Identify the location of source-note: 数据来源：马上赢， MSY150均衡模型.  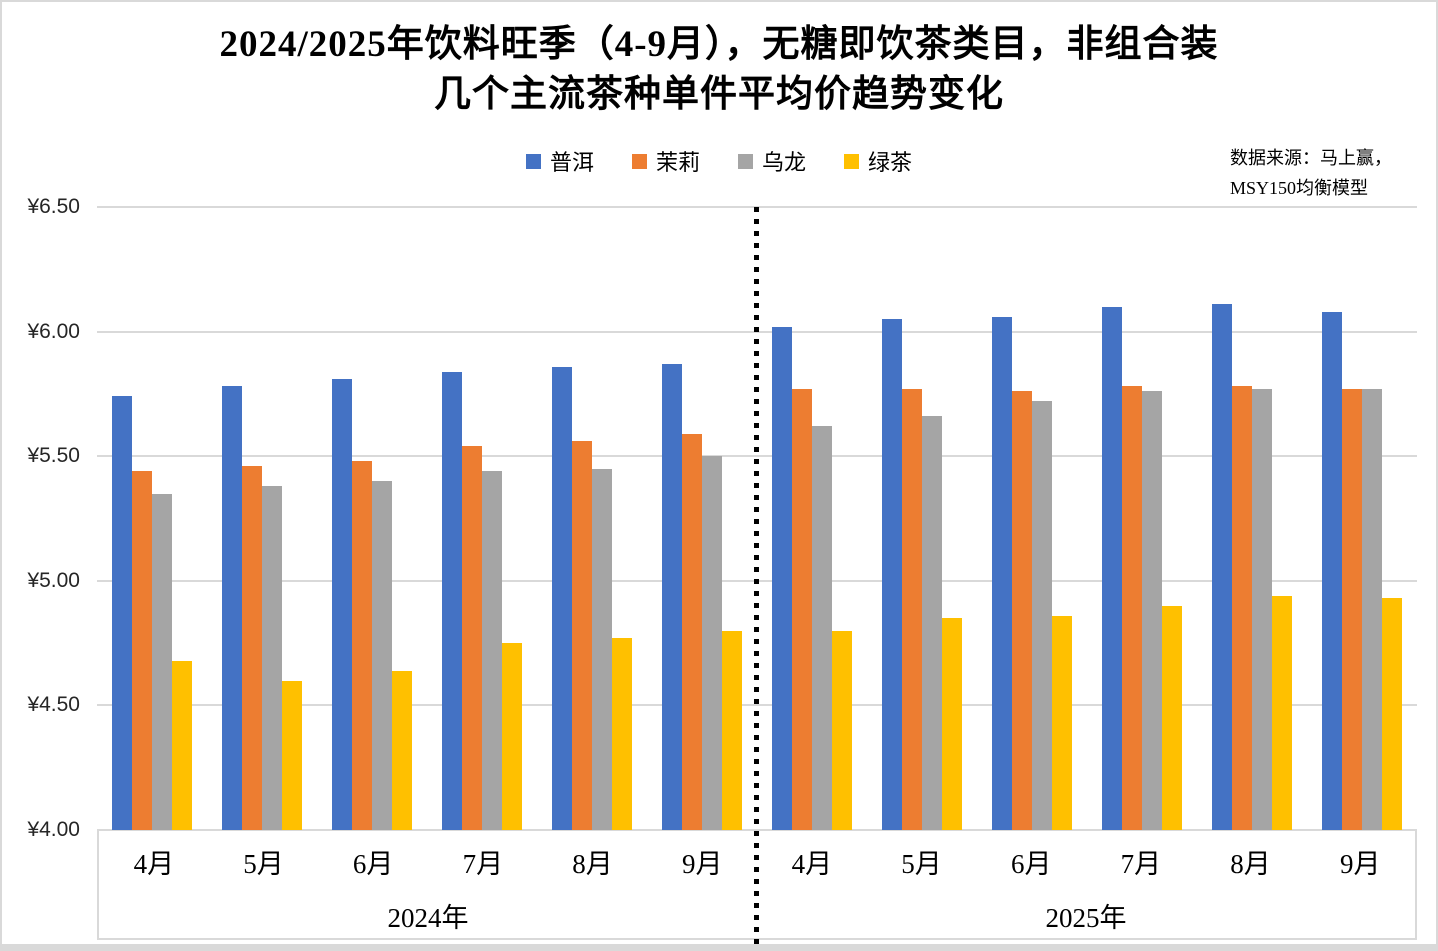
(1311, 173).